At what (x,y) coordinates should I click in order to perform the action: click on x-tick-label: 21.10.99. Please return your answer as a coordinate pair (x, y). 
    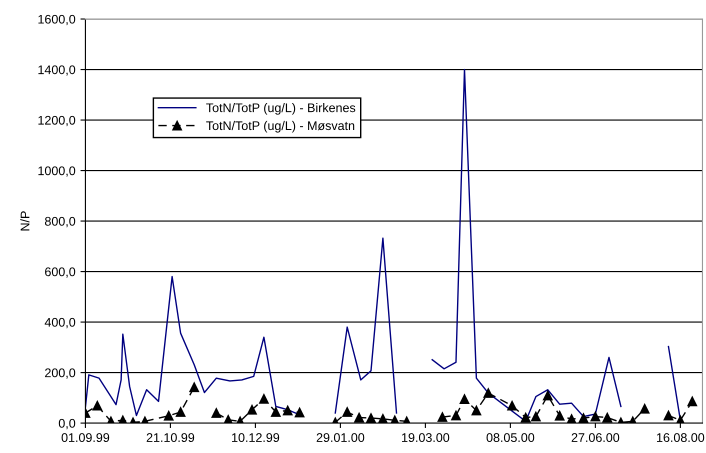
    Looking at the image, I should click on (170, 437).